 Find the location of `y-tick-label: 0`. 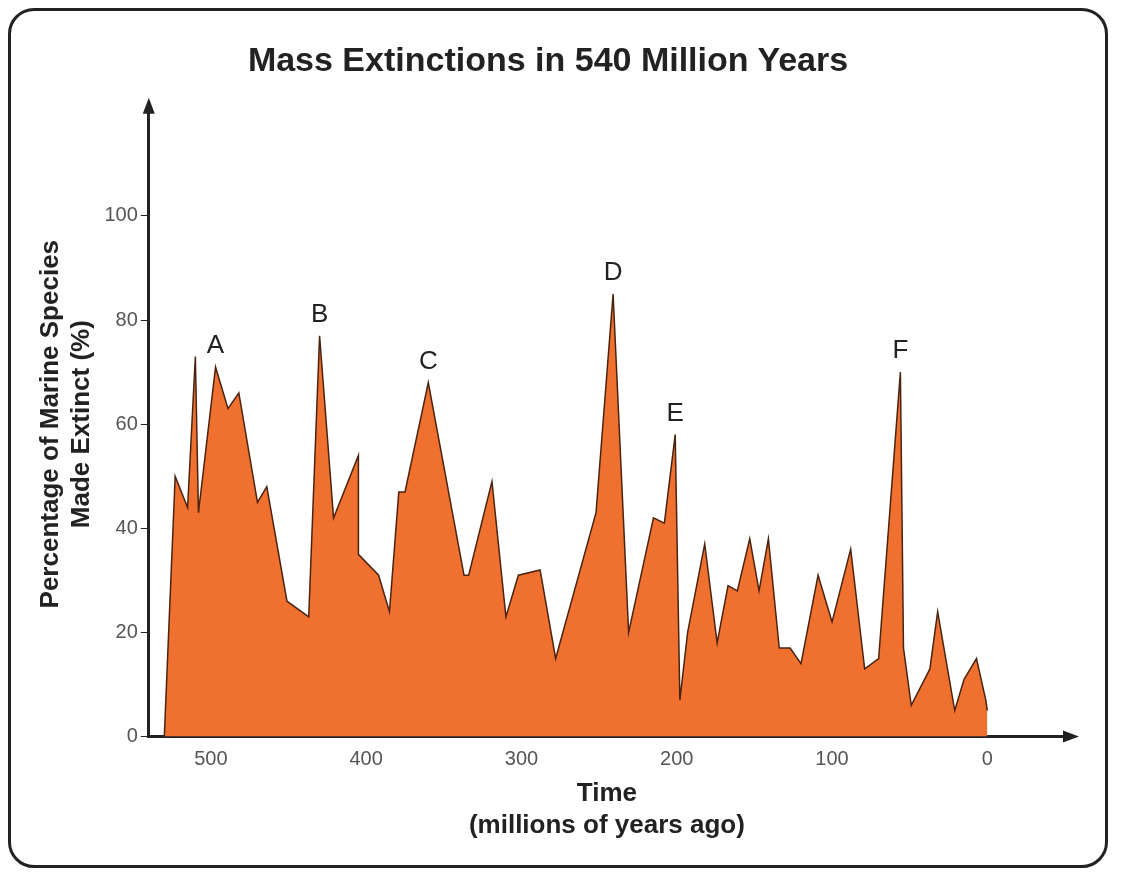

y-tick-label: 0 is located at coordinates (132, 735).